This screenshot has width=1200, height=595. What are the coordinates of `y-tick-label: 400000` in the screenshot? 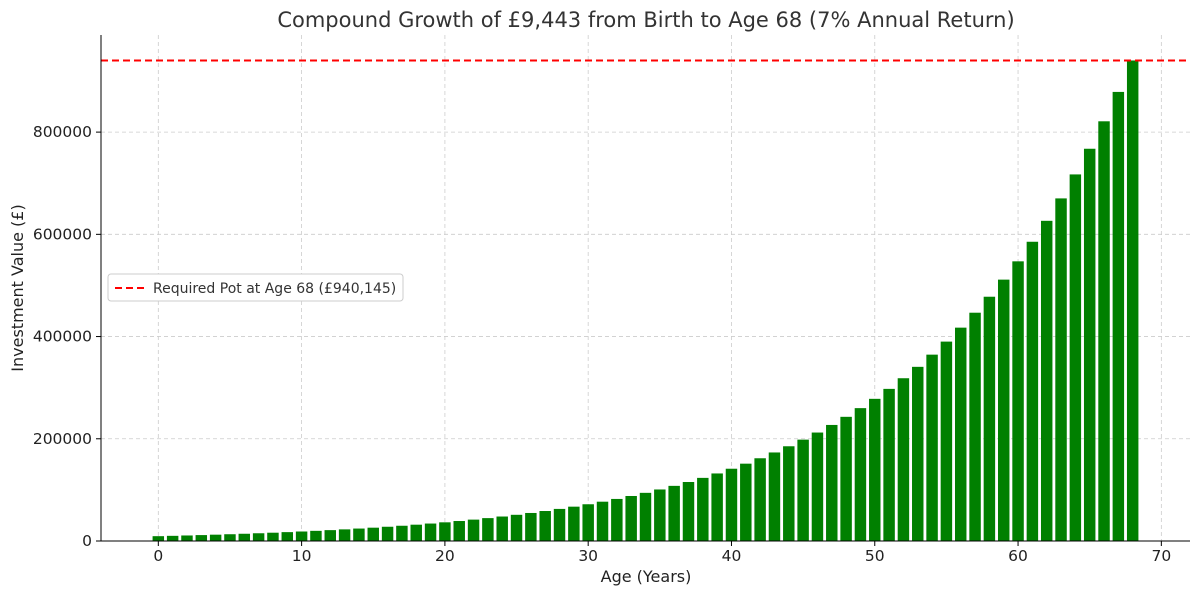 It's located at (62, 337).